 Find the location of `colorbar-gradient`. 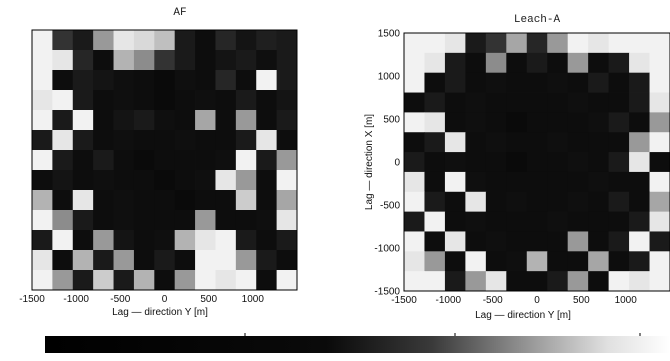

colorbar-gradient is located at coordinates (357, 344).